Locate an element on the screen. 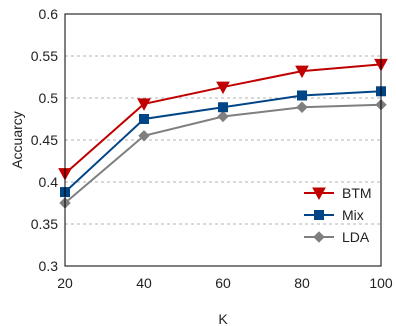 This screenshot has width=396, height=326. legend-item-mix: Mix is located at coordinates (334, 215).